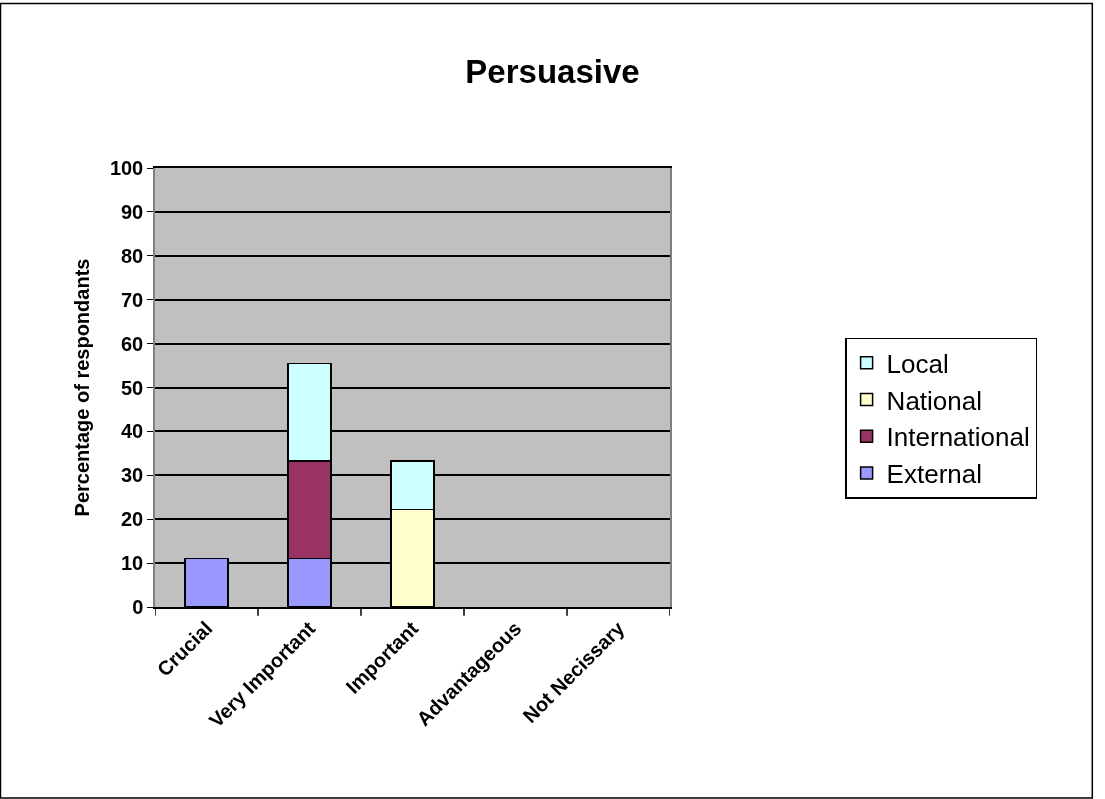 This screenshot has width=1105, height=799. Describe the element at coordinates (132, 387) in the screenshot. I see `y-tick-label: 50` at that location.